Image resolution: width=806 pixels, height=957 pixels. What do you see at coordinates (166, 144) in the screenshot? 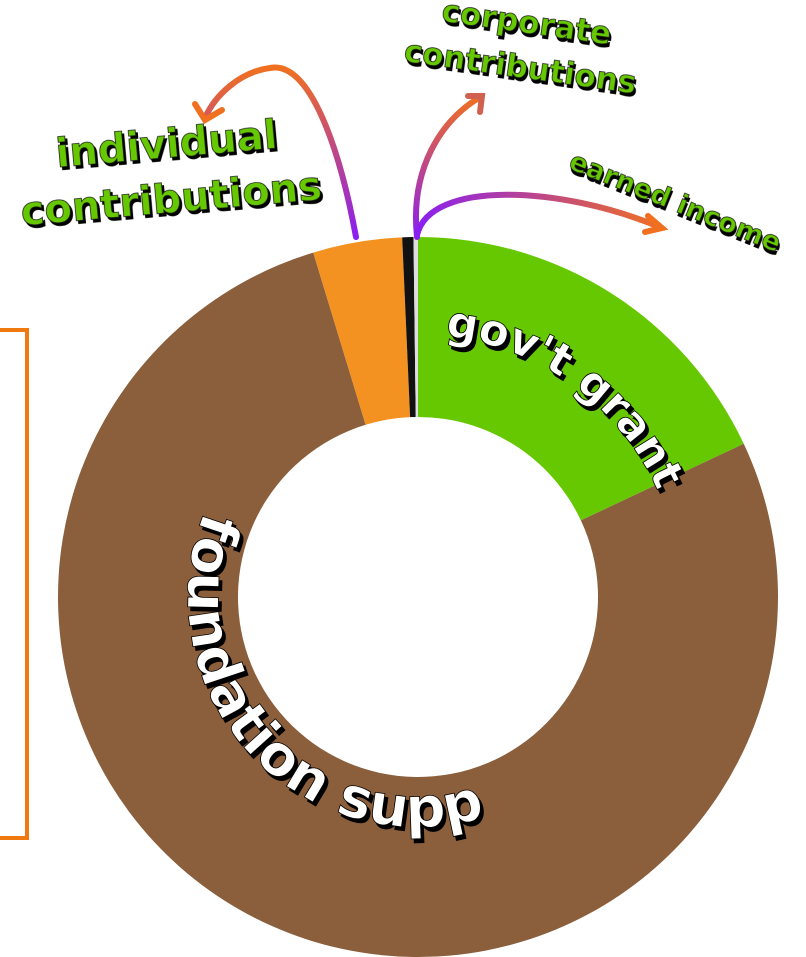
I see `label-line: individual` at bounding box center [166, 144].